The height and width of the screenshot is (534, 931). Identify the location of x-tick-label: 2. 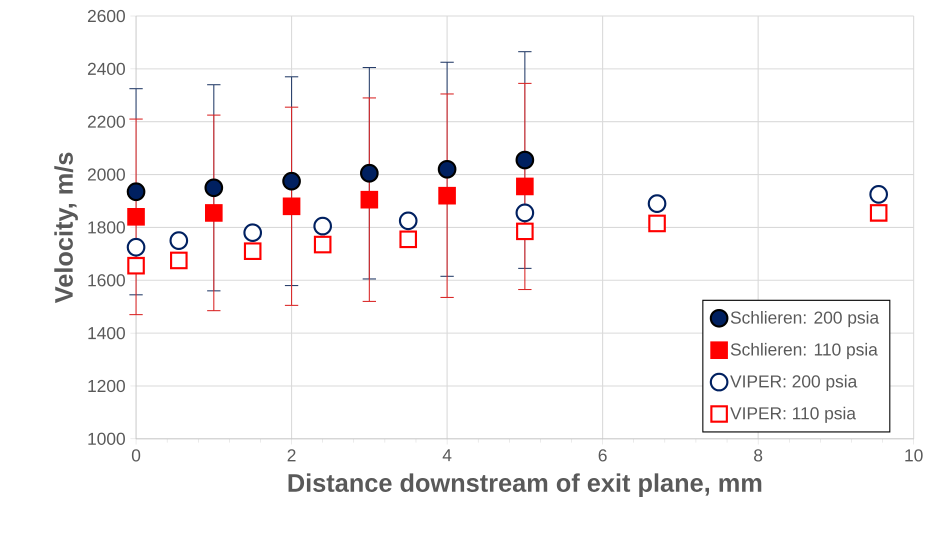
(292, 455).